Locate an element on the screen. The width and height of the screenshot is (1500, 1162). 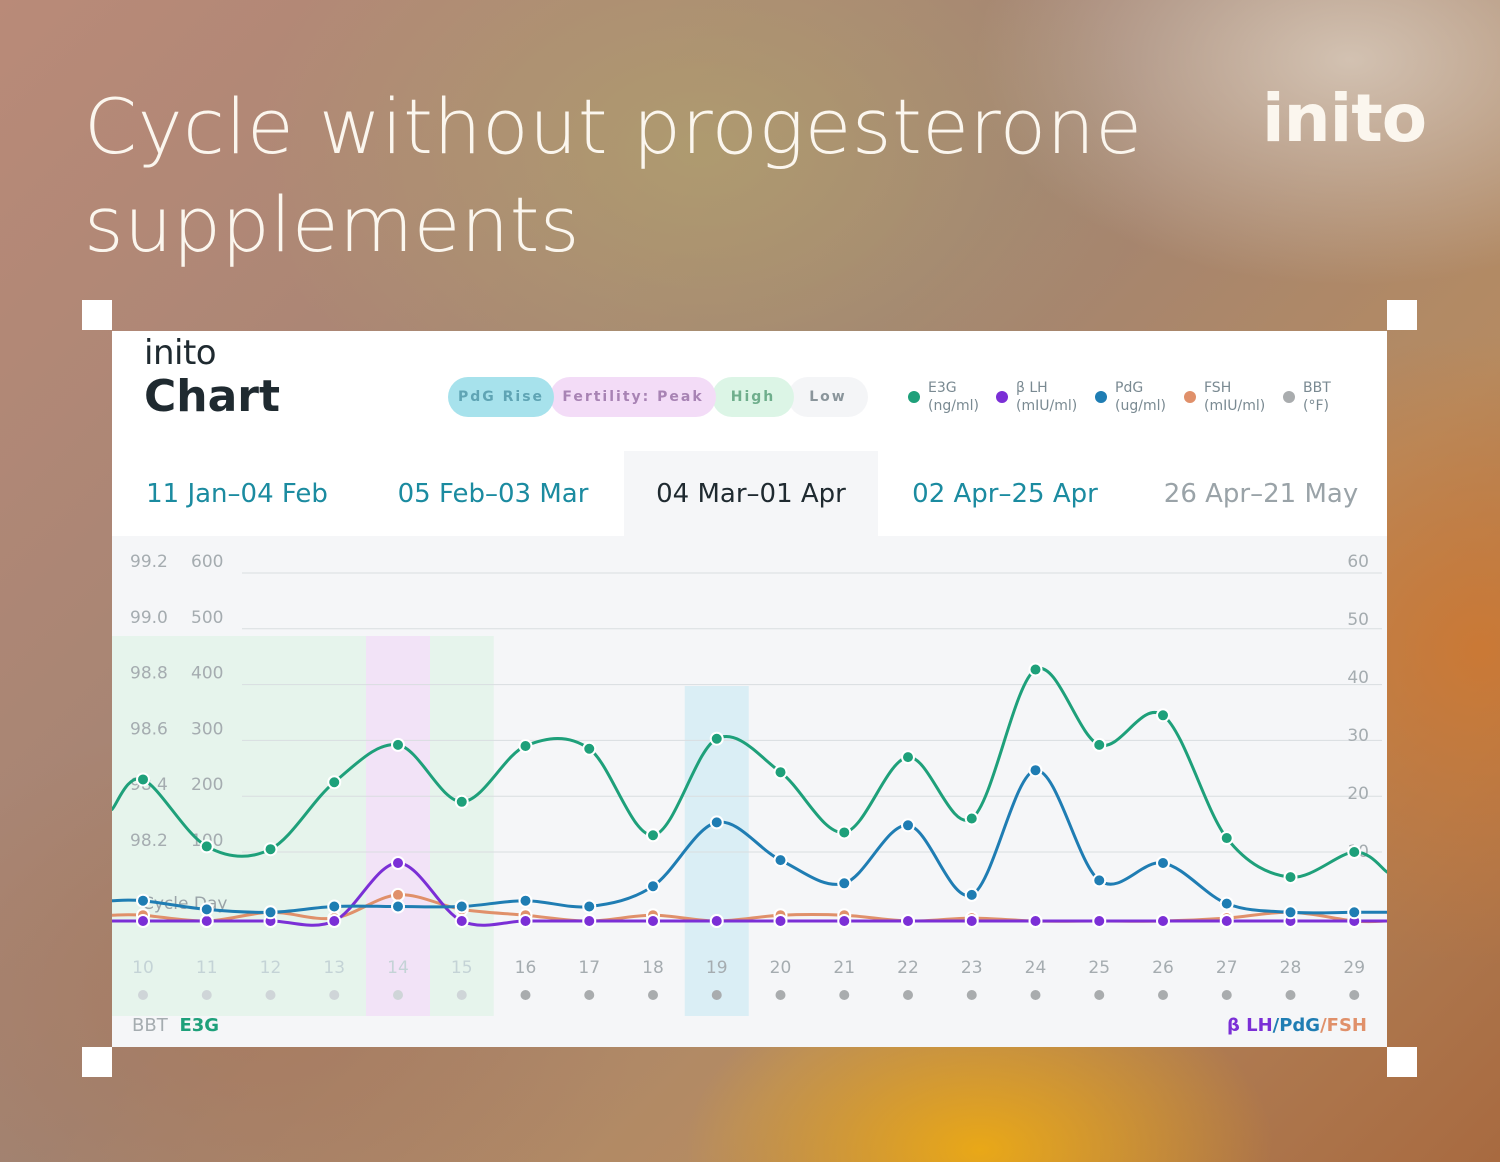
right-axis-key-pdg: PdG is located at coordinates (1300, 1025).